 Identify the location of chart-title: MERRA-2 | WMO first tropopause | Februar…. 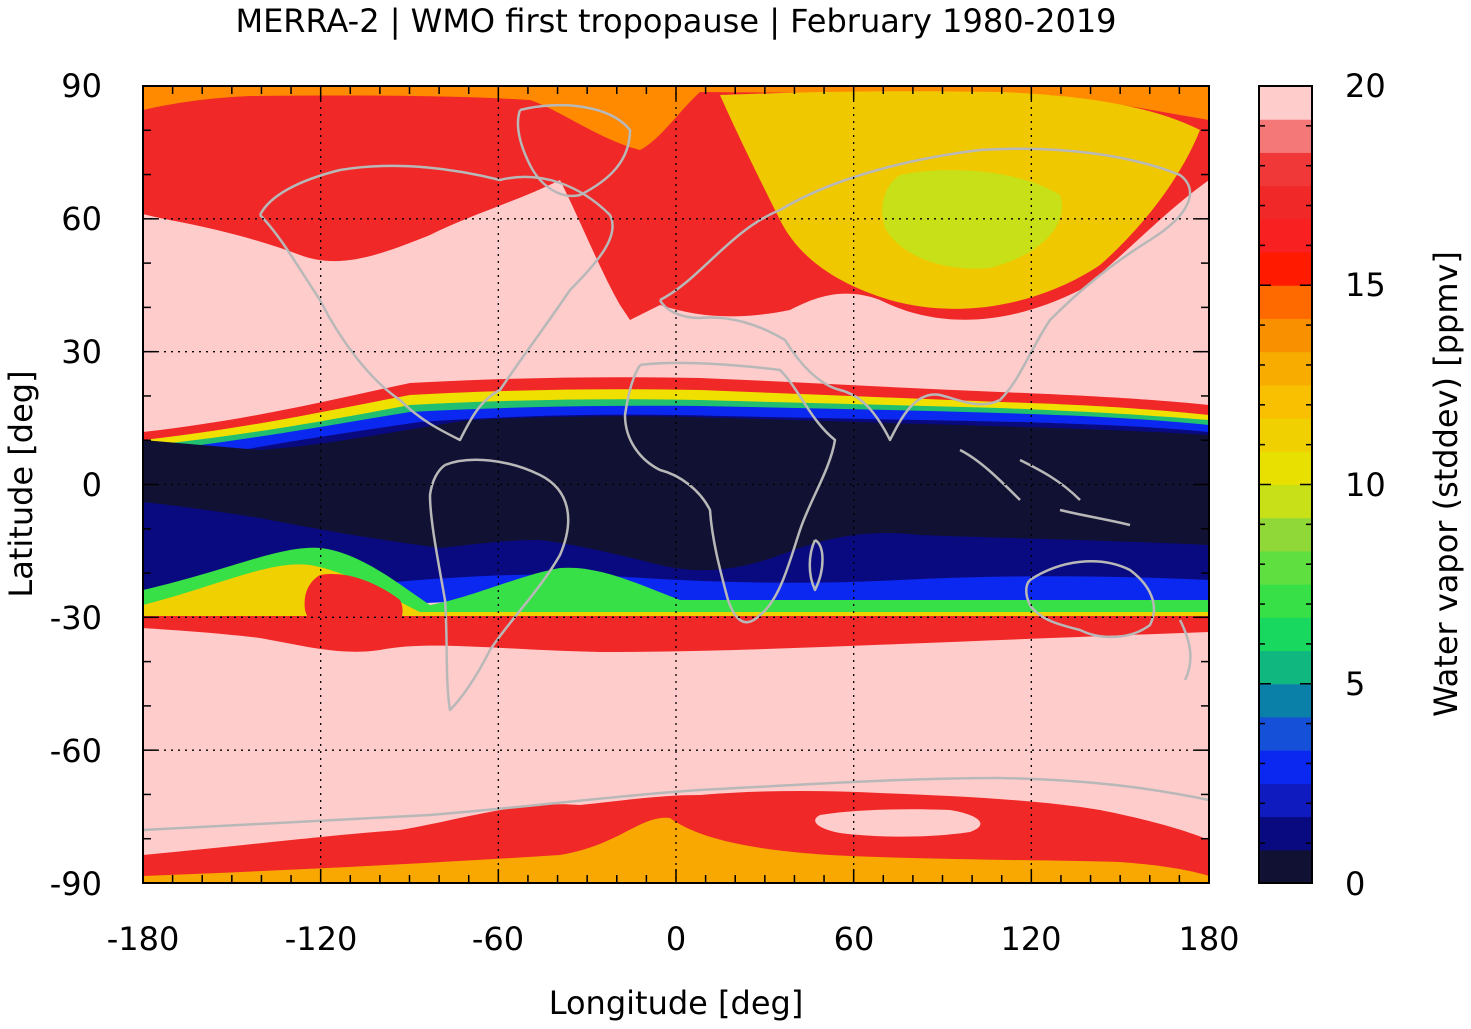
(675, 21).